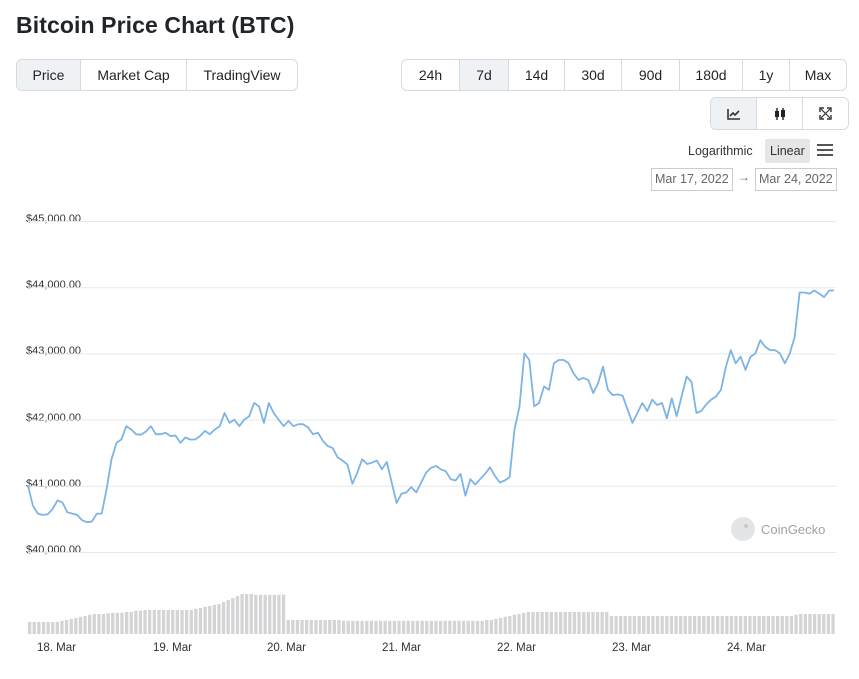 The image size is (859, 679). I want to click on line-chart-icon, so click(733, 114).